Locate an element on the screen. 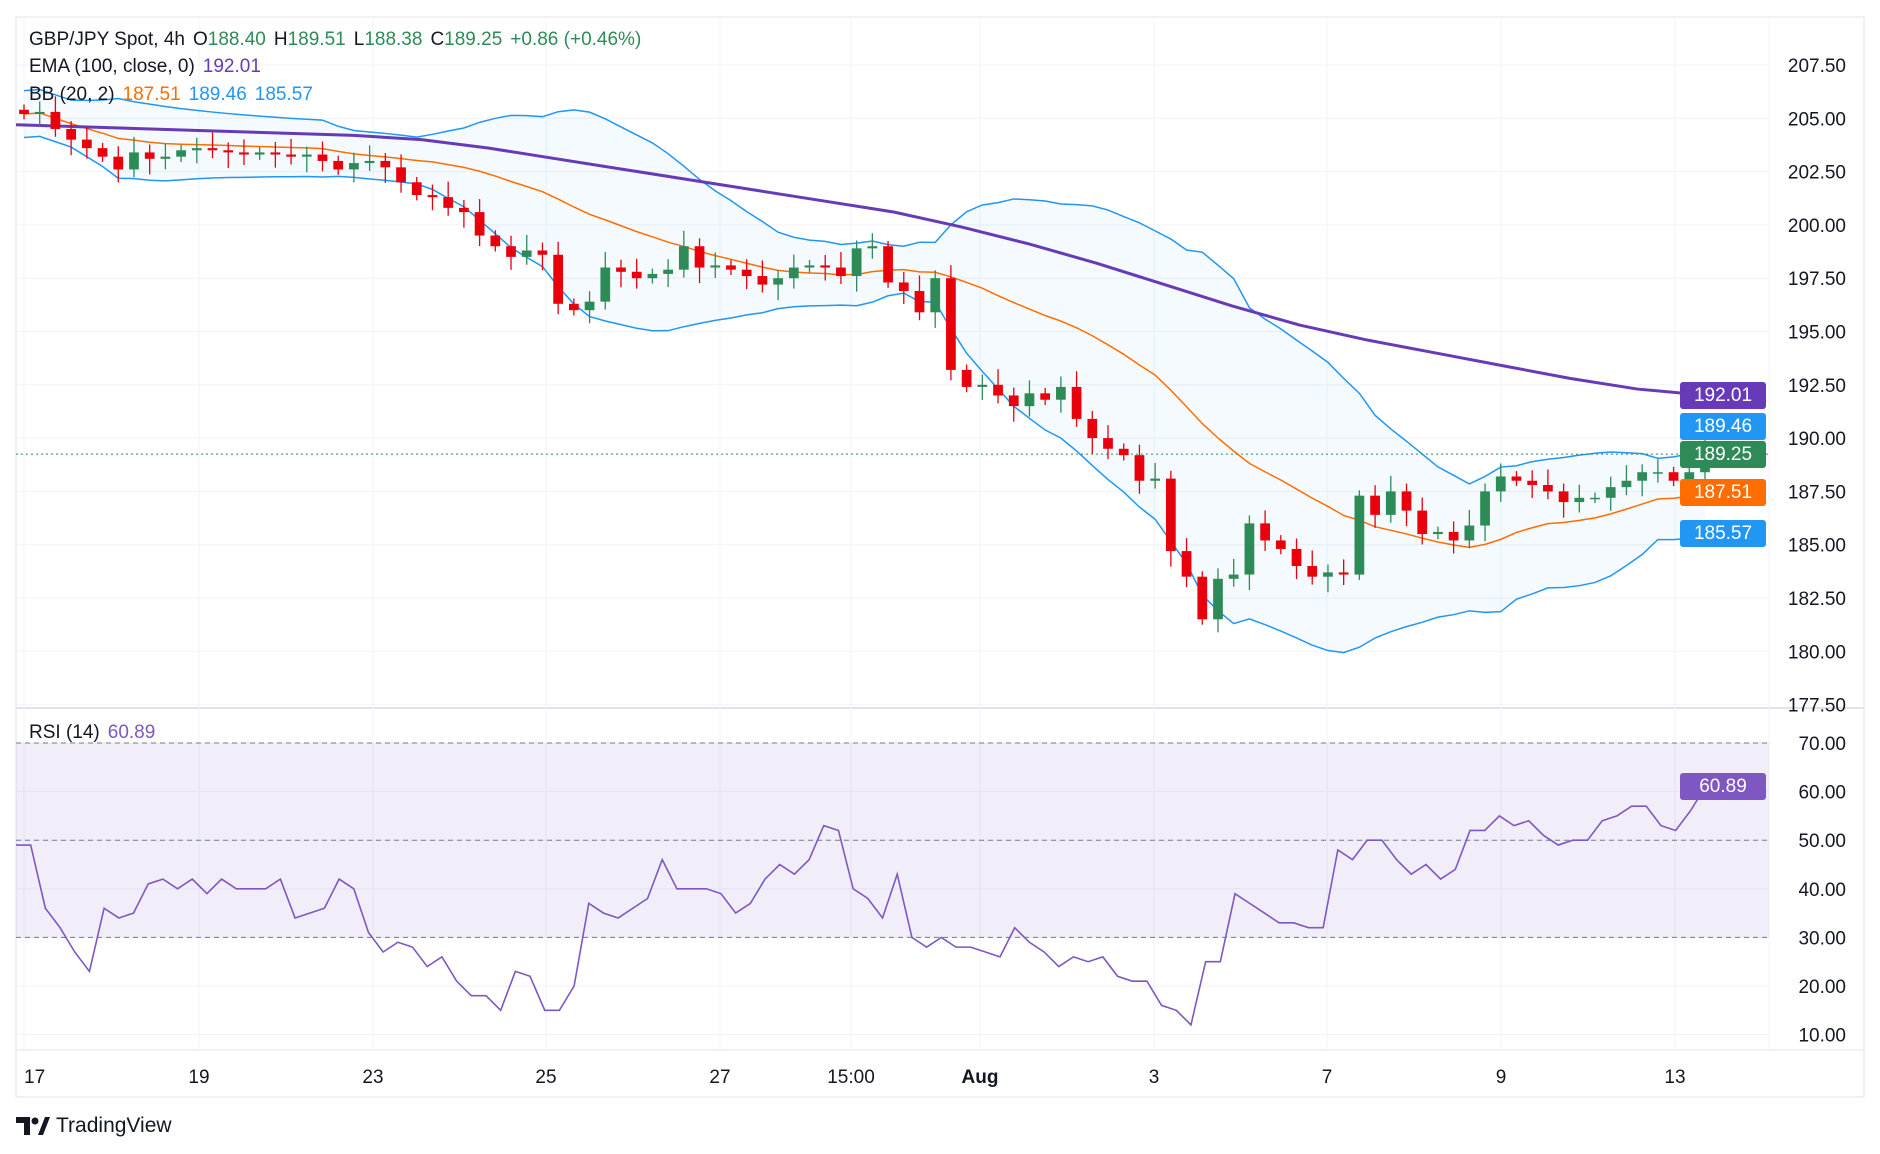 The height and width of the screenshot is (1154, 1880). rsi-axis-label: 10.00 is located at coordinates (1822, 1036).